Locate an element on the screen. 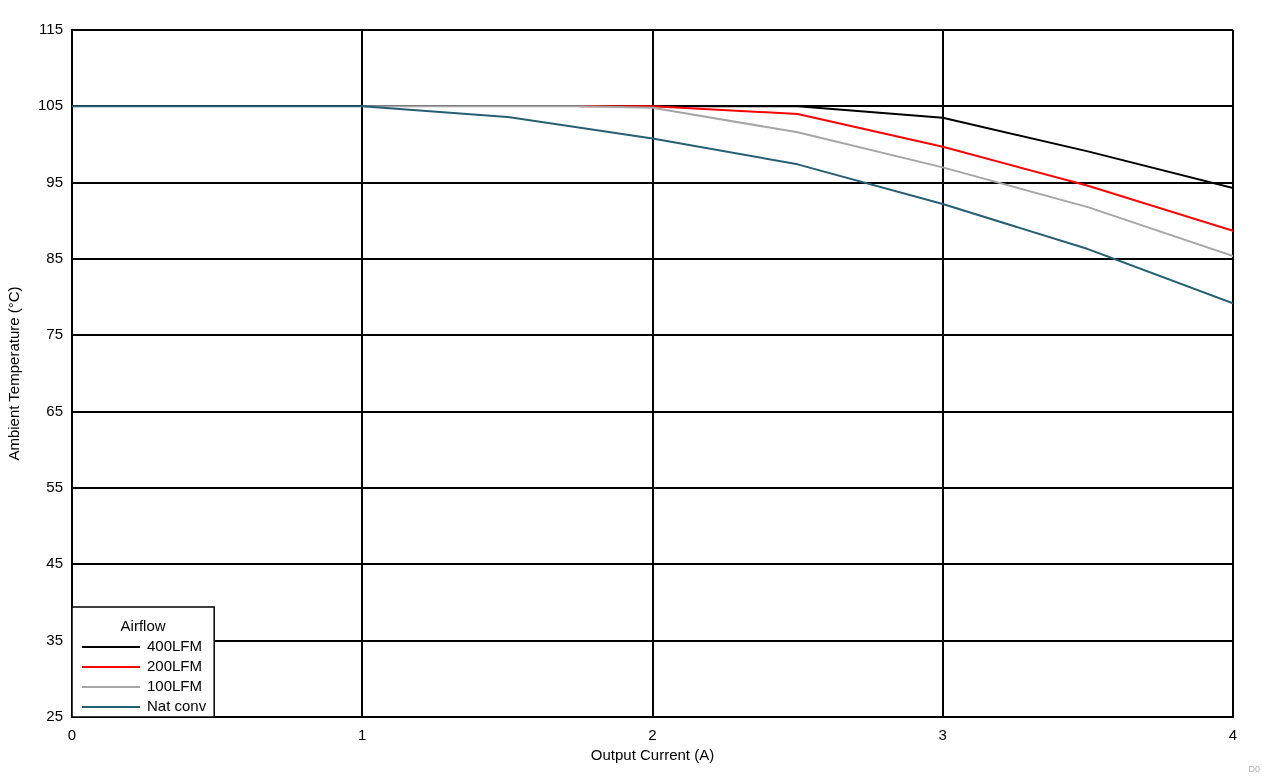 Image resolution: width=1262 pixels, height=776 pixels. y-tick-label: 105 is located at coordinates (50, 105).